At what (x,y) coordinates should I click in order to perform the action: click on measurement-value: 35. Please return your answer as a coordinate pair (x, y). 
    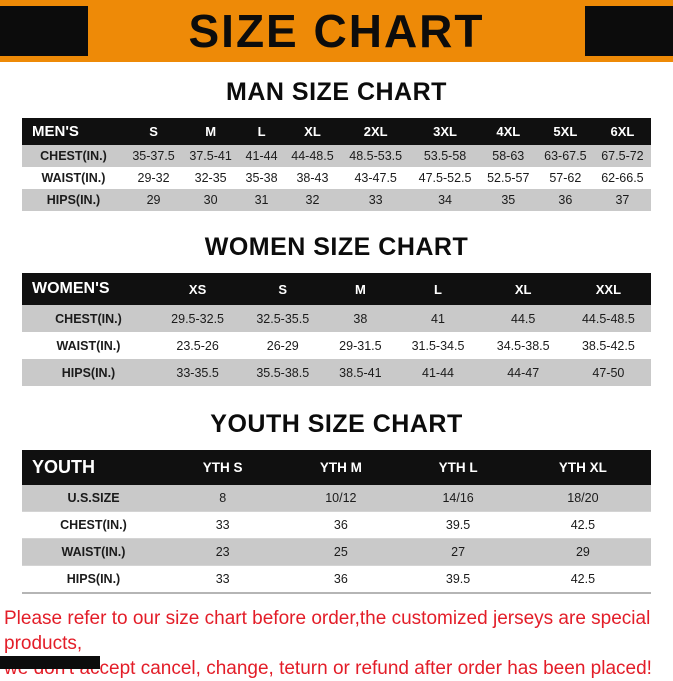
    Looking at the image, I should click on (508, 200).